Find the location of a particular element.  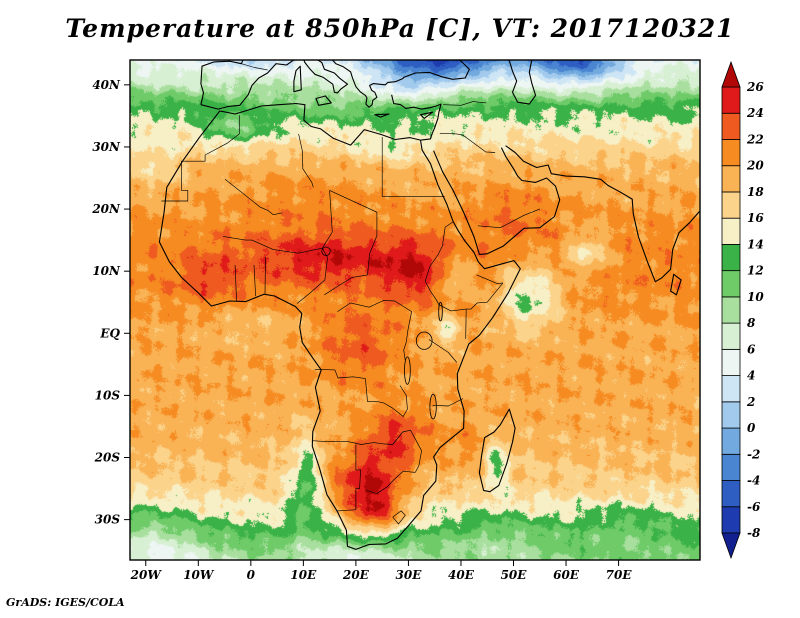

coastline-caspian is located at coordinates (522, 82).